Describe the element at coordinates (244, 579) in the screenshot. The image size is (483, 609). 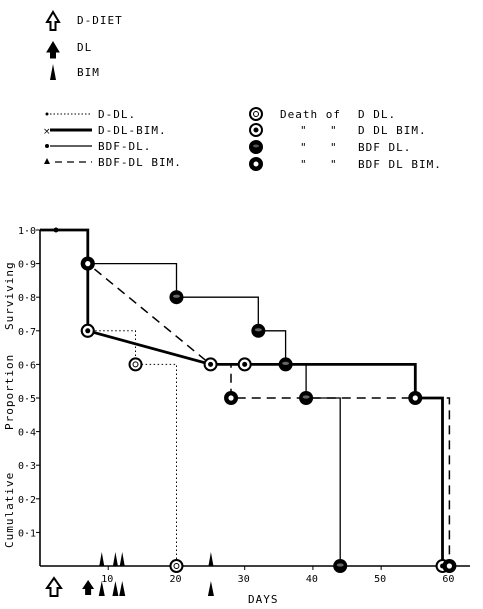
I see `x-tick-label: 30` at that location.